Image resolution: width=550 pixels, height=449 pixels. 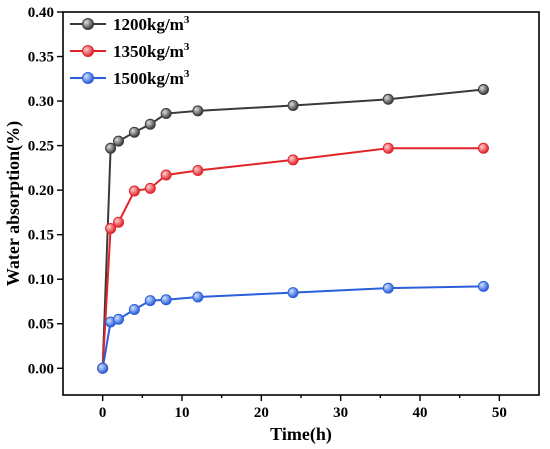 I want to click on legend-label: 1350kg/m3, so click(x=151, y=51).